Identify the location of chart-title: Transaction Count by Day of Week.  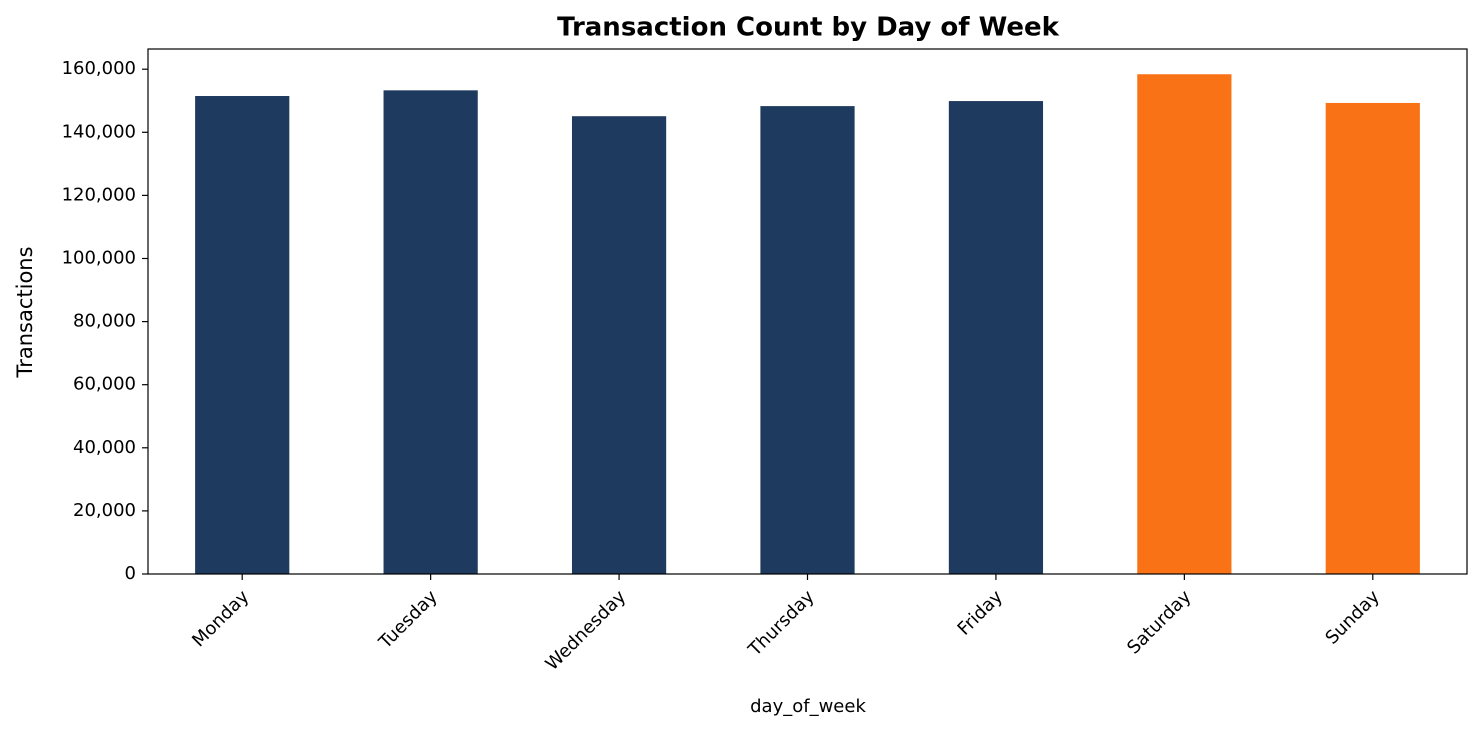
(808, 28).